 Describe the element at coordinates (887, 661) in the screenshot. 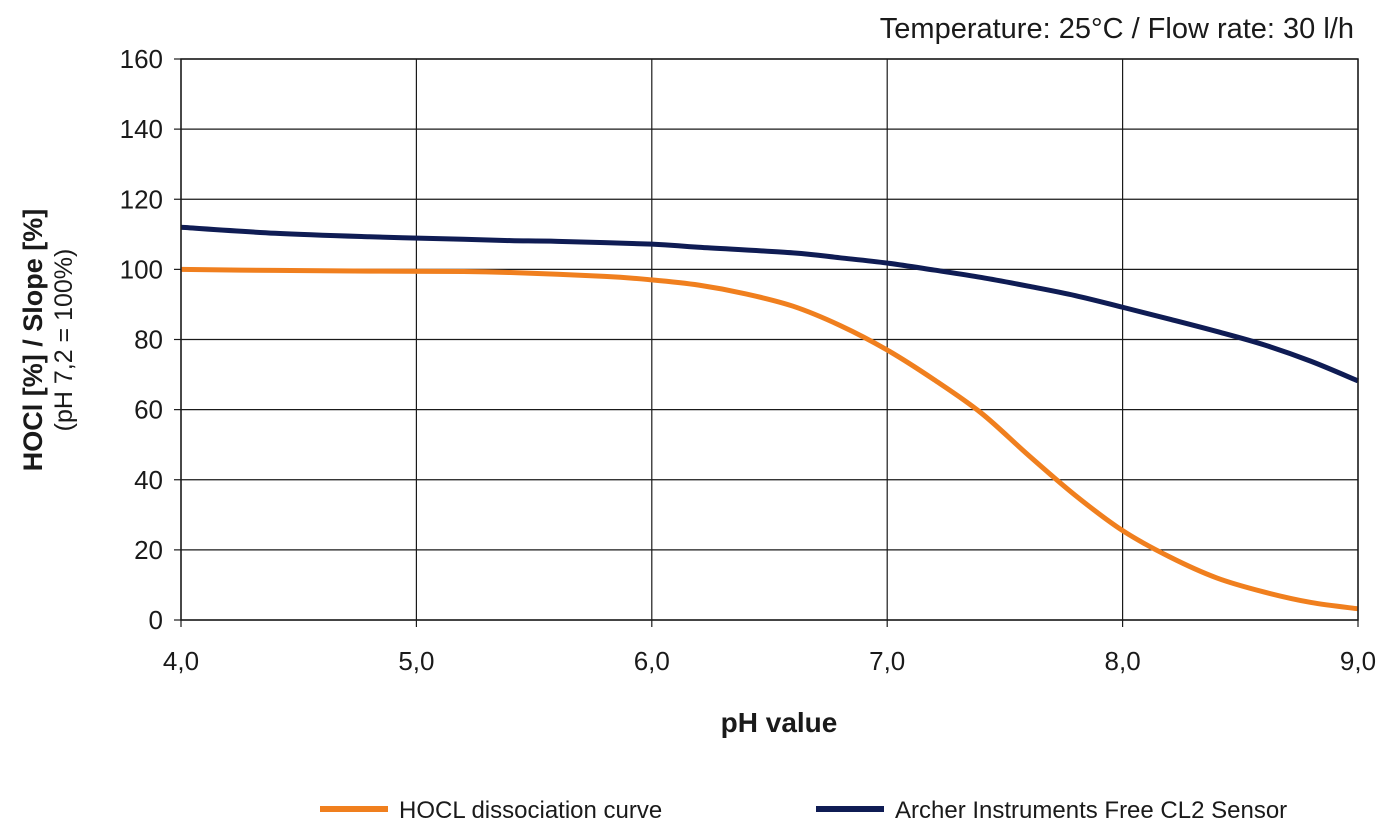

I see `x-tick-label: 7,0` at that location.